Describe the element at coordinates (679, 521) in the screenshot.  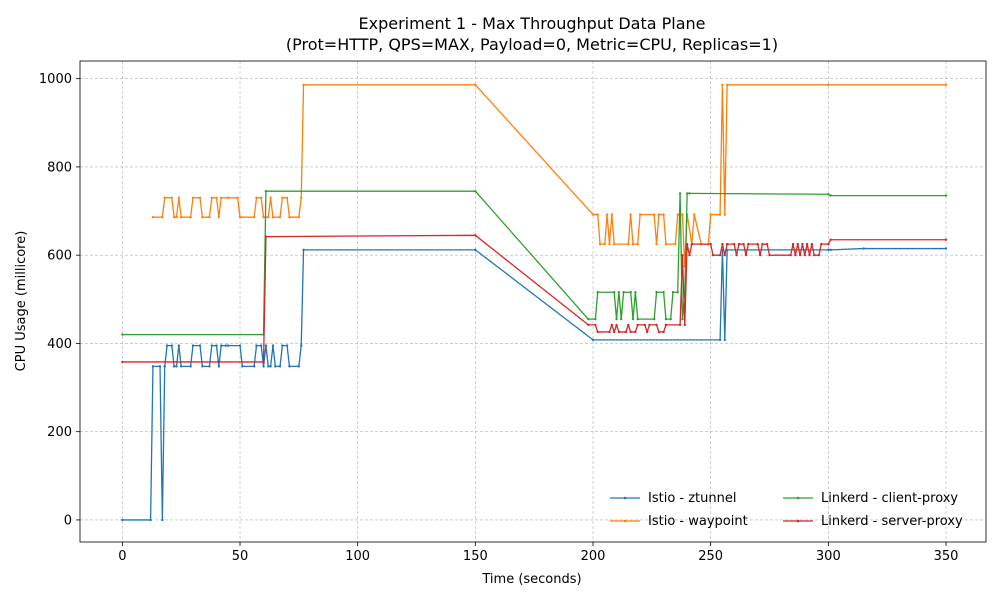
I see `legend-item-istio-waypoint: Istio - waypoint` at that location.